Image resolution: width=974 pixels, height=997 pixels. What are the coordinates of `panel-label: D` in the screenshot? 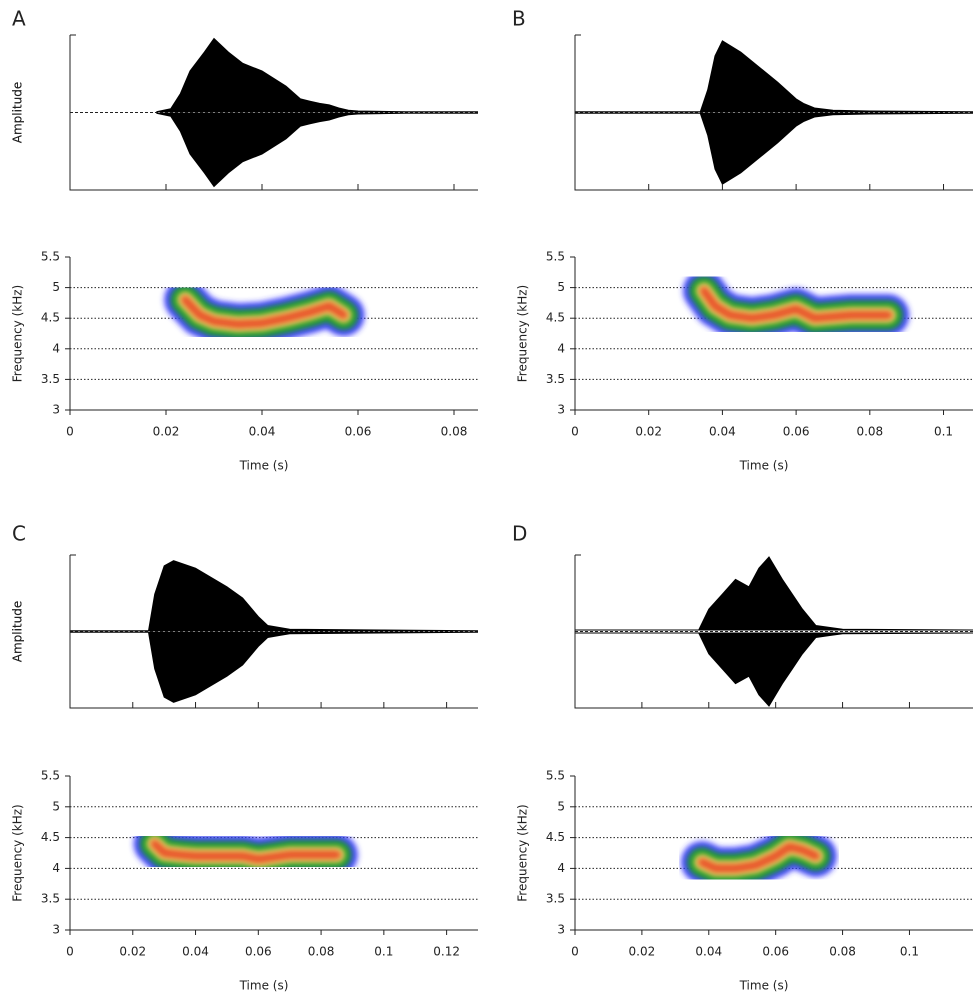 It's located at (519, 534).